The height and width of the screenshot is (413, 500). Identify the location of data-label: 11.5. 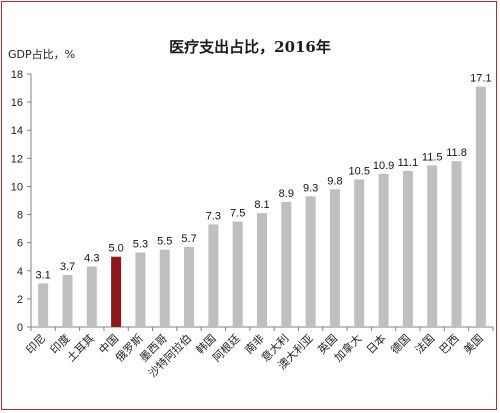
(432, 157).